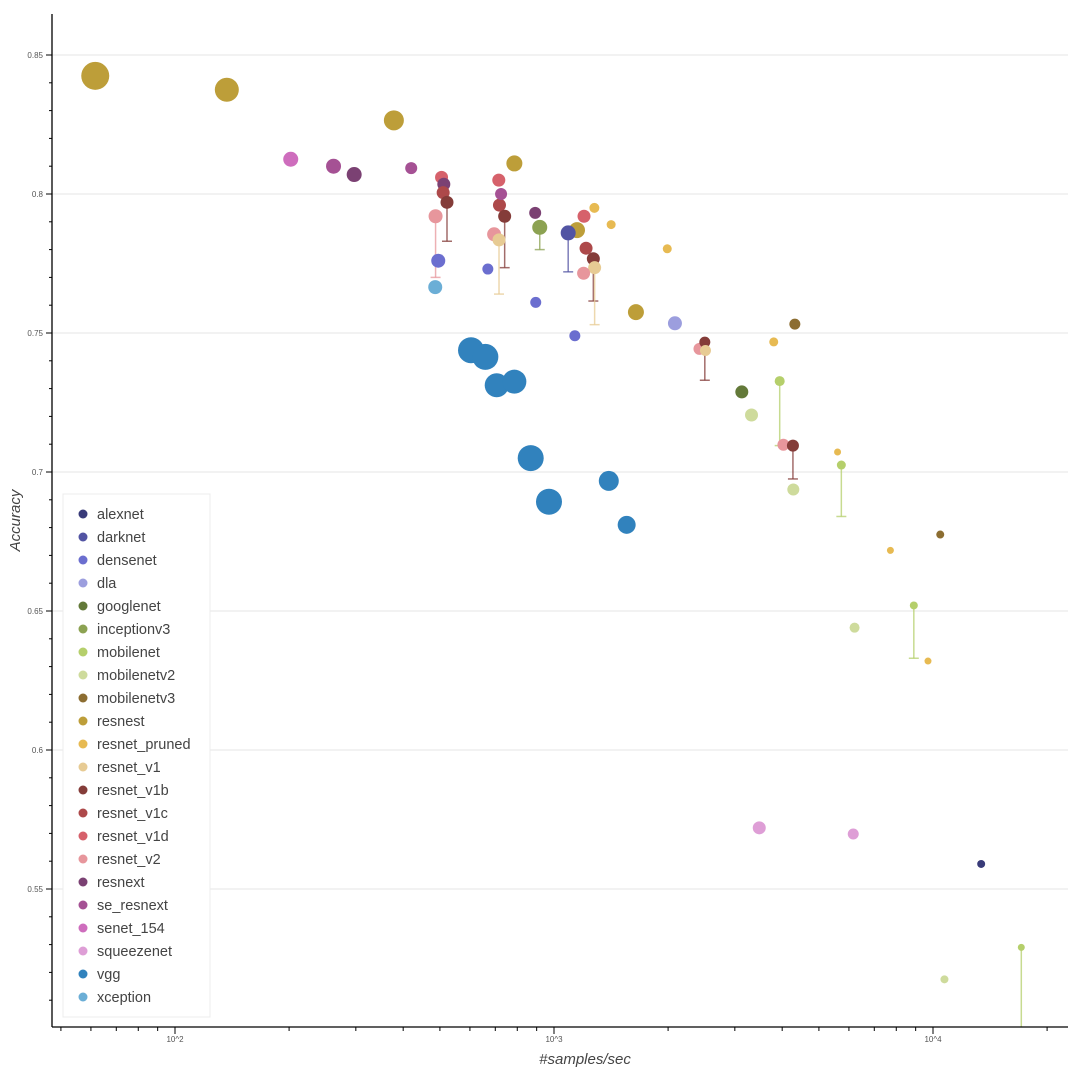 The image size is (1072, 1072). What do you see at coordinates (38, 194) in the screenshot?
I see `y-tick-label: 0.8` at bounding box center [38, 194].